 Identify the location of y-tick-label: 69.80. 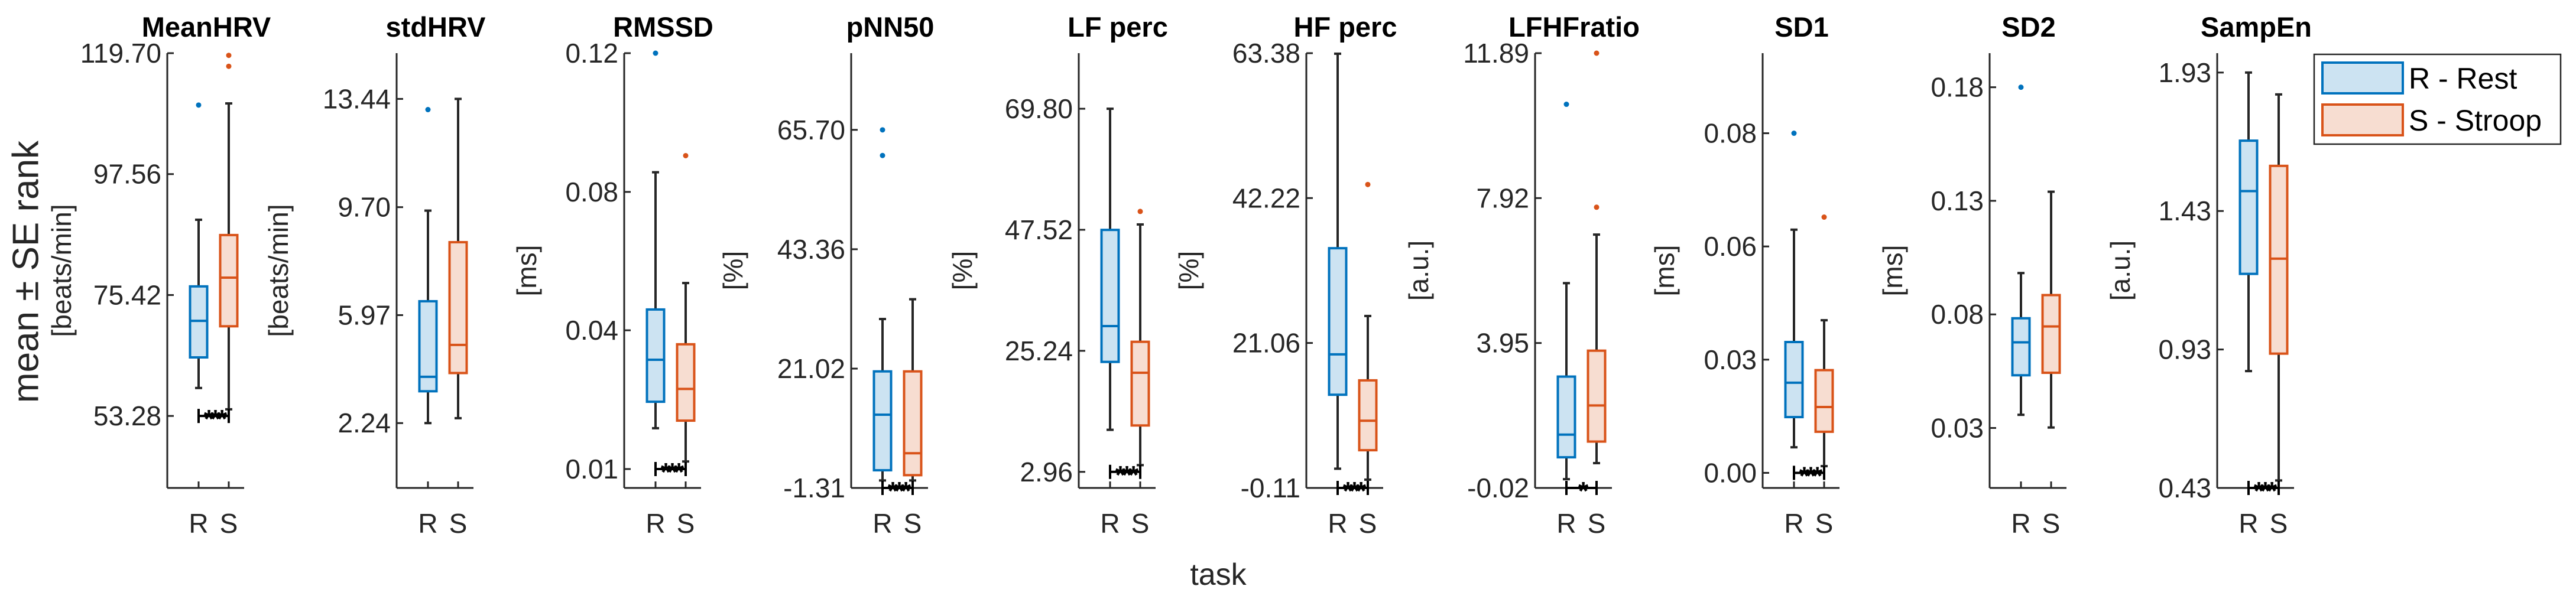
(1039, 108).